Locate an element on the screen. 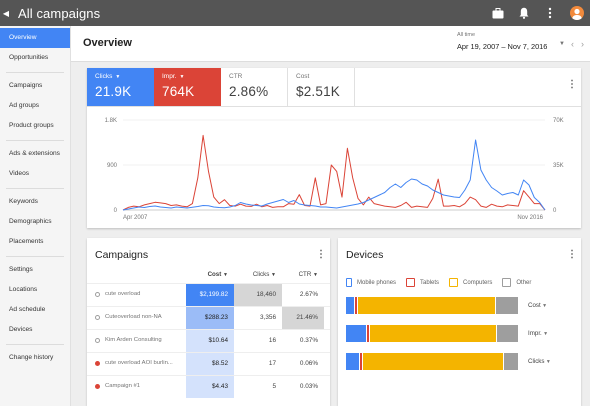 The height and width of the screenshot is (406, 590). metric-label: CTR is located at coordinates (236, 76).